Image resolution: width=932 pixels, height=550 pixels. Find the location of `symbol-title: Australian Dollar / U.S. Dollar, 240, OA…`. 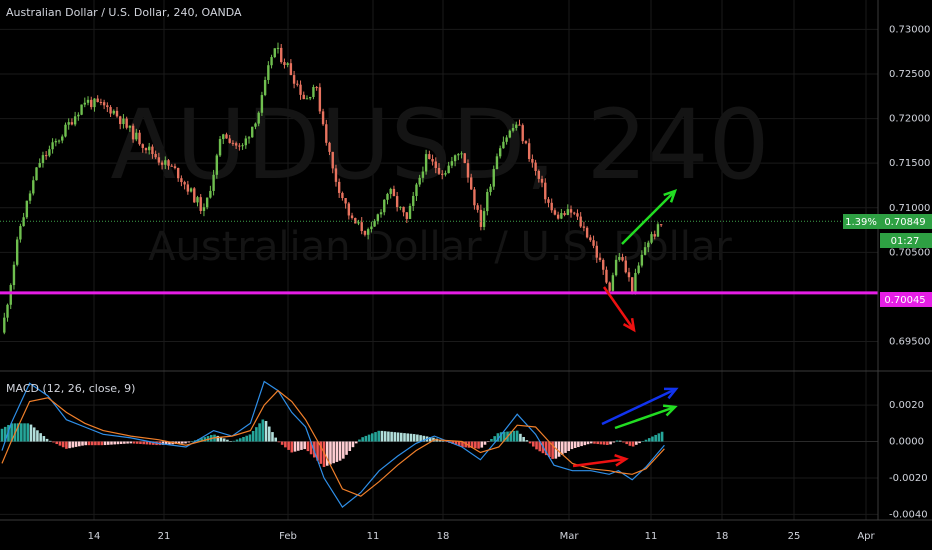

symbol-title: Australian Dollar / U.S. Dollar, 240, OA… is located at coordinates (124, 12).